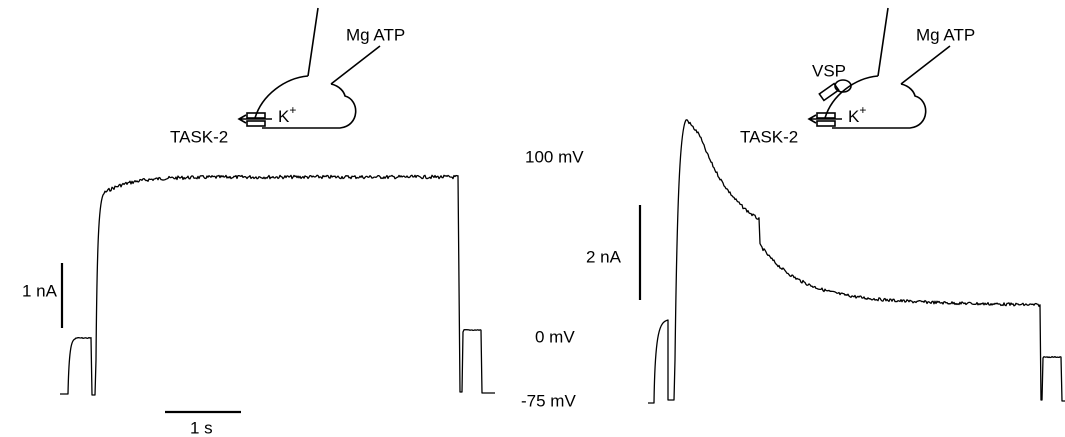  Describe the element at coordinates (829, 70) in the screenshot. I see `enzyme-label: VSP` at that location.